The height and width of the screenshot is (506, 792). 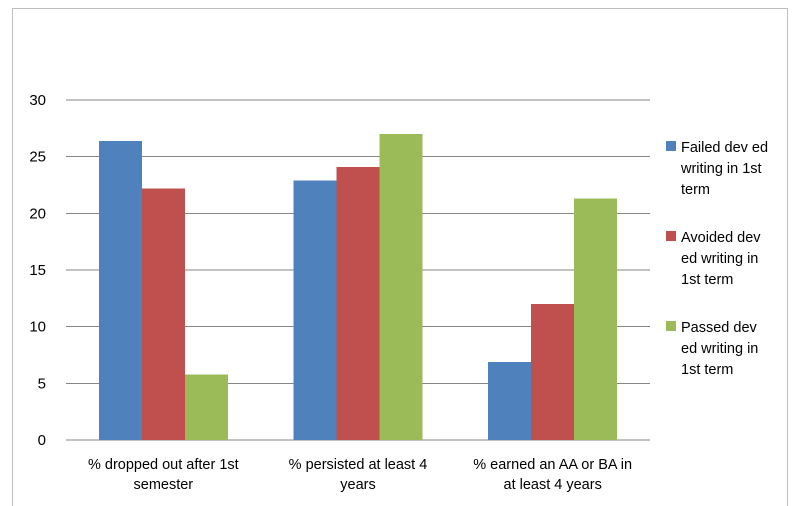 I want to click on x-category-label: % persisted at least 4, so click(x=358, y=465).